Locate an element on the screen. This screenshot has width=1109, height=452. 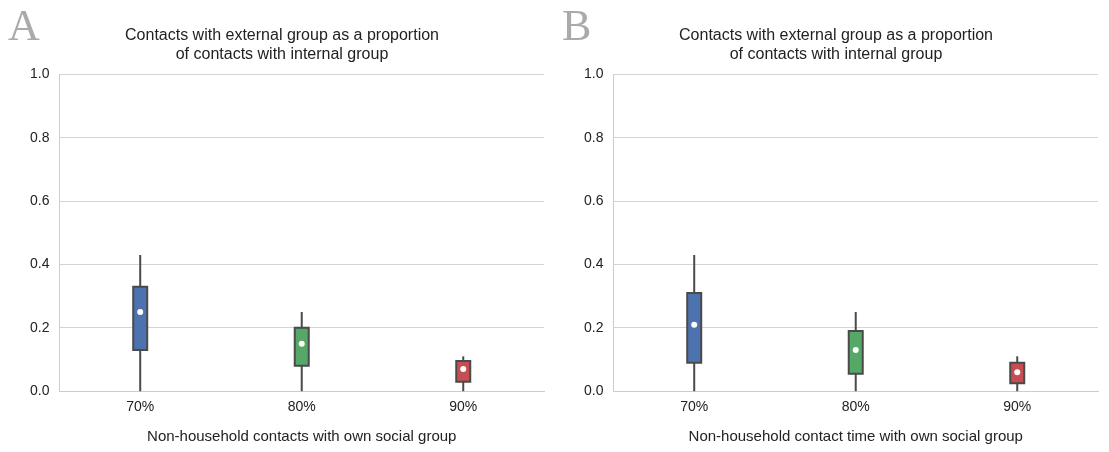
x-axis-title: Non-household contacts with own social group is located at coordinates (302, 436).